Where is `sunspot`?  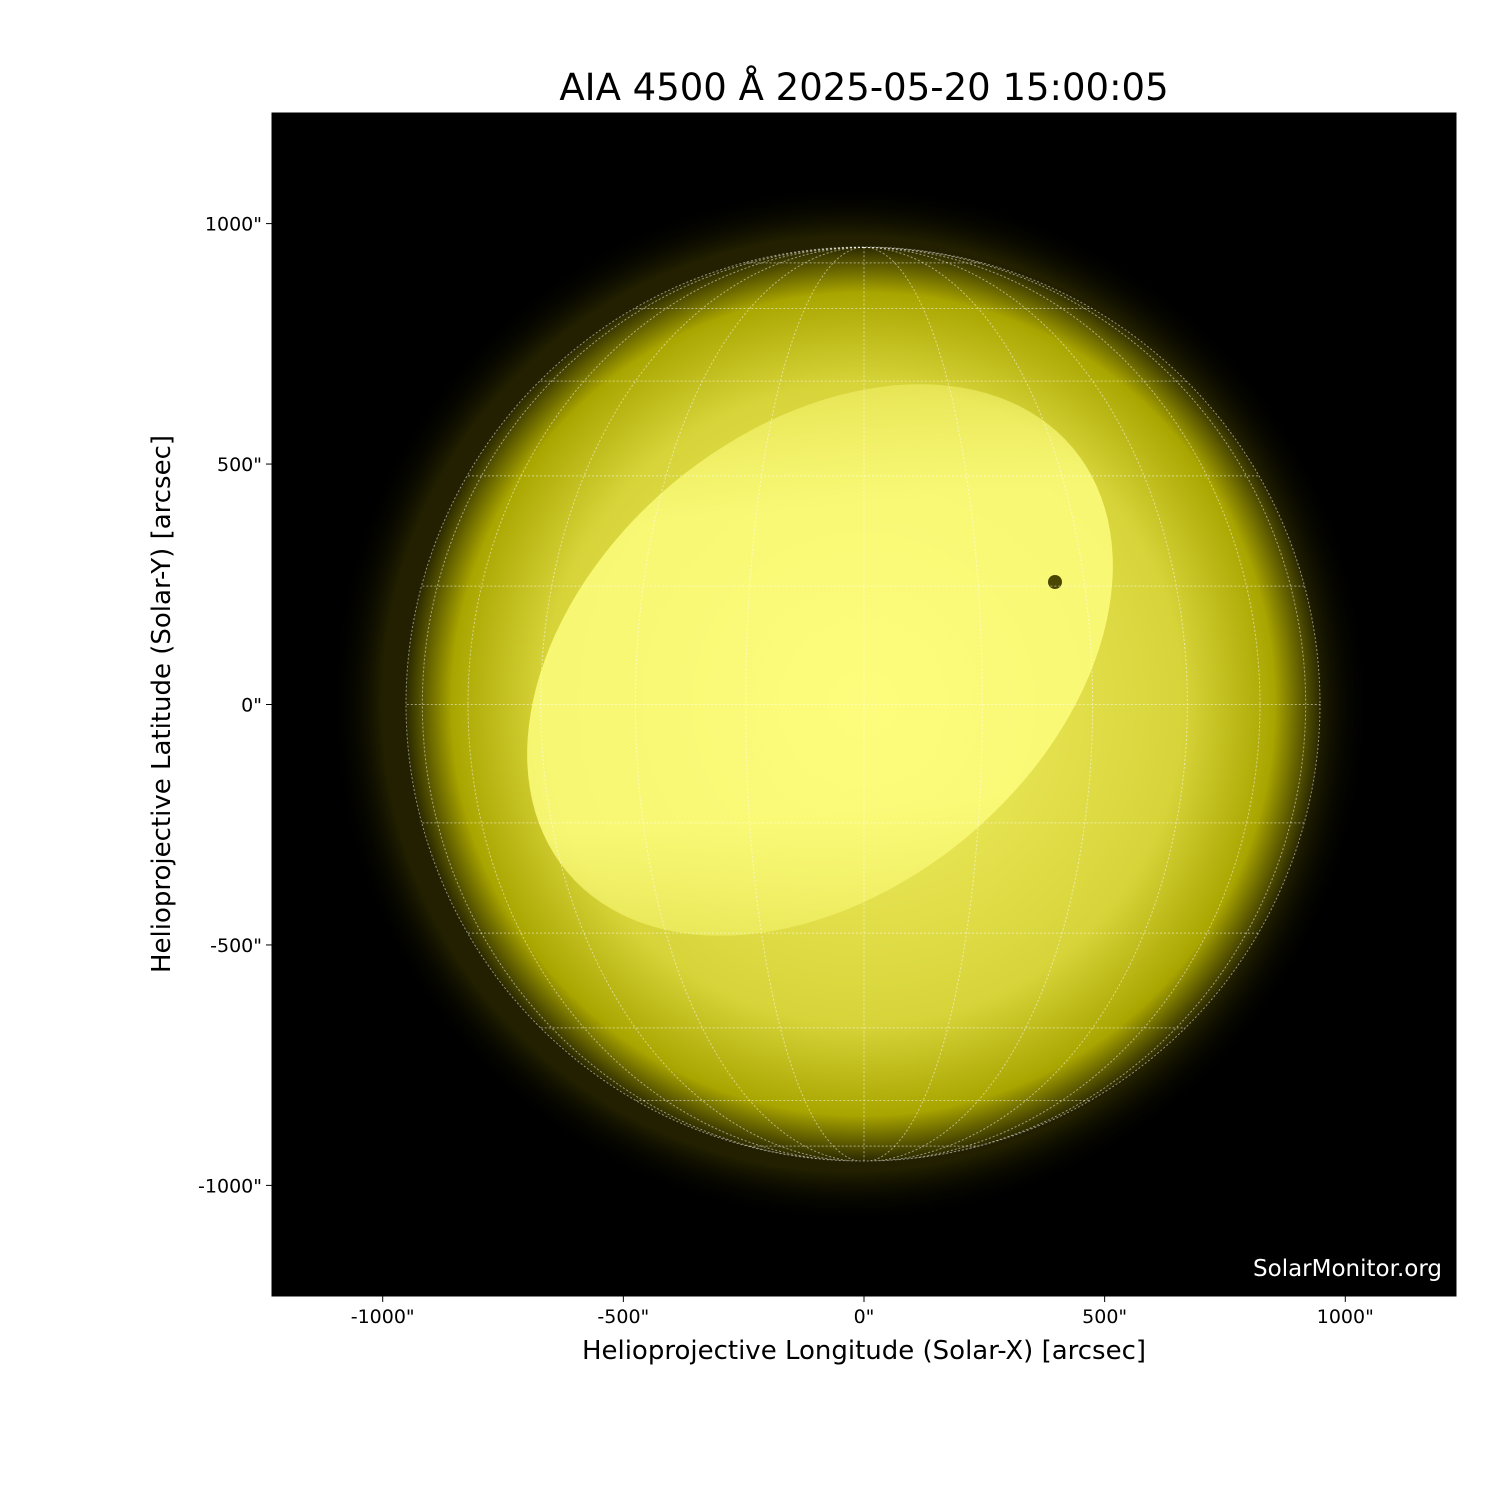
sunspot is located at coordinates (1055, 582).